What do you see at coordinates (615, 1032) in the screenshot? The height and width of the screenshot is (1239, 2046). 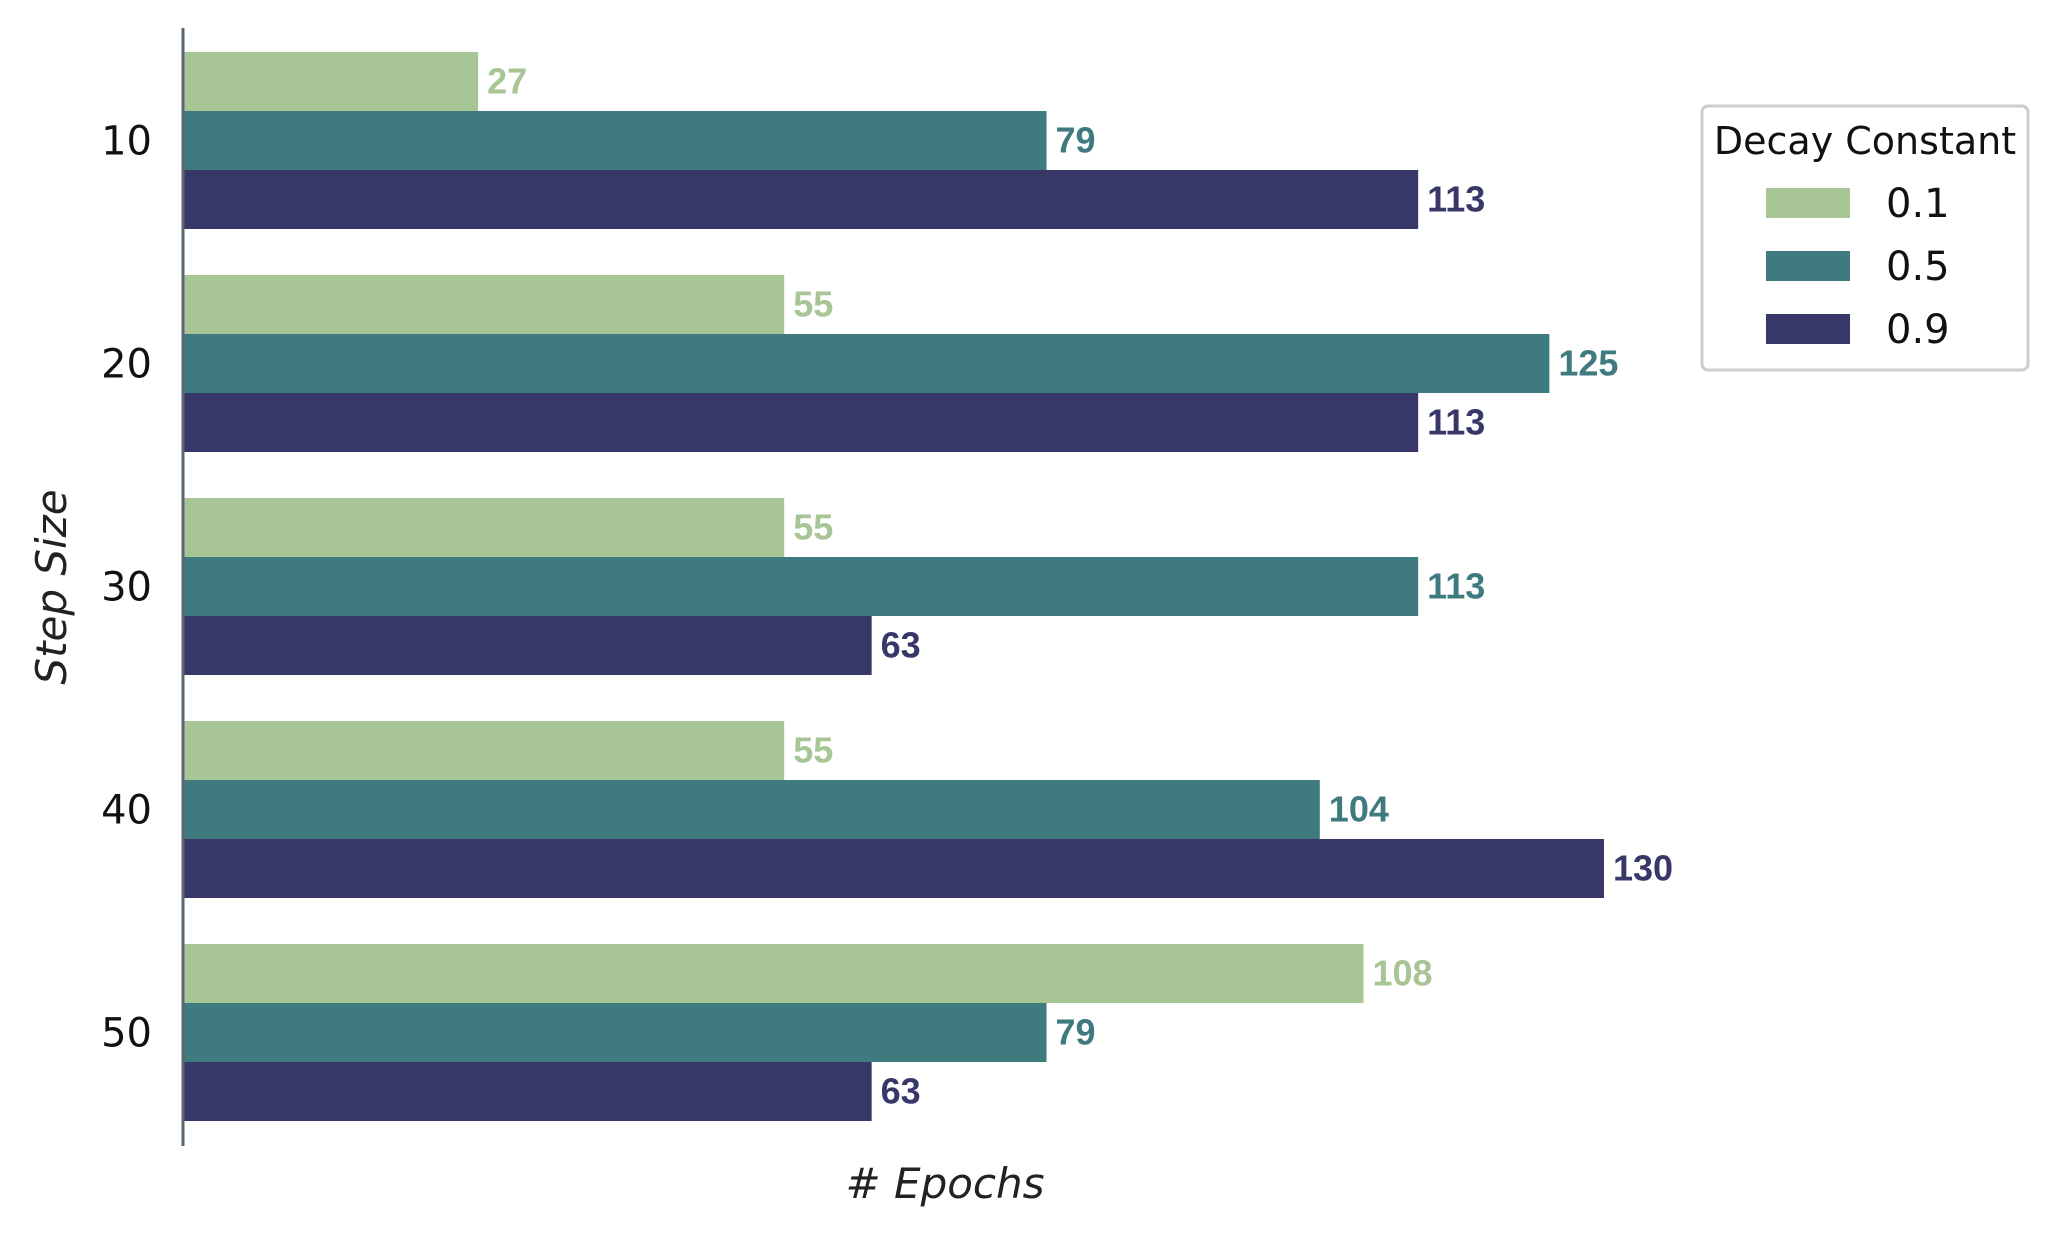 I see `bar-50-0.5` at bounding box center [615, 1032].